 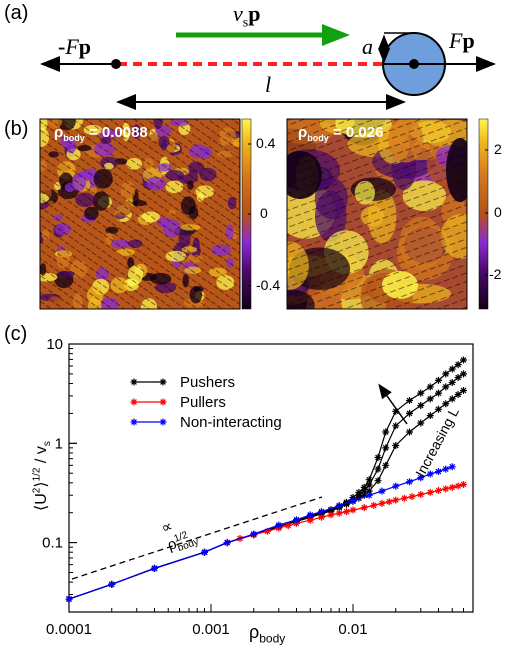 I want to click on radius-label: a, so click(x=367, y=47).